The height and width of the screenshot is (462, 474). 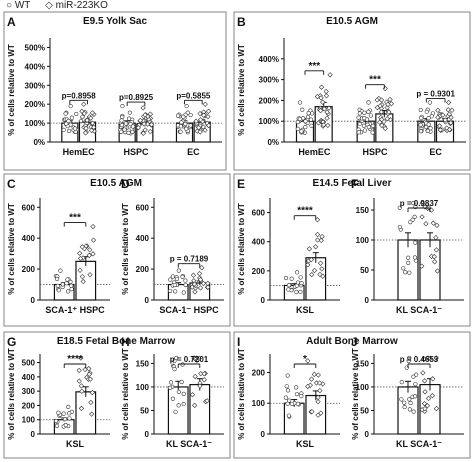 I want to click on panel-letter: J, so click(x=354, y=342).